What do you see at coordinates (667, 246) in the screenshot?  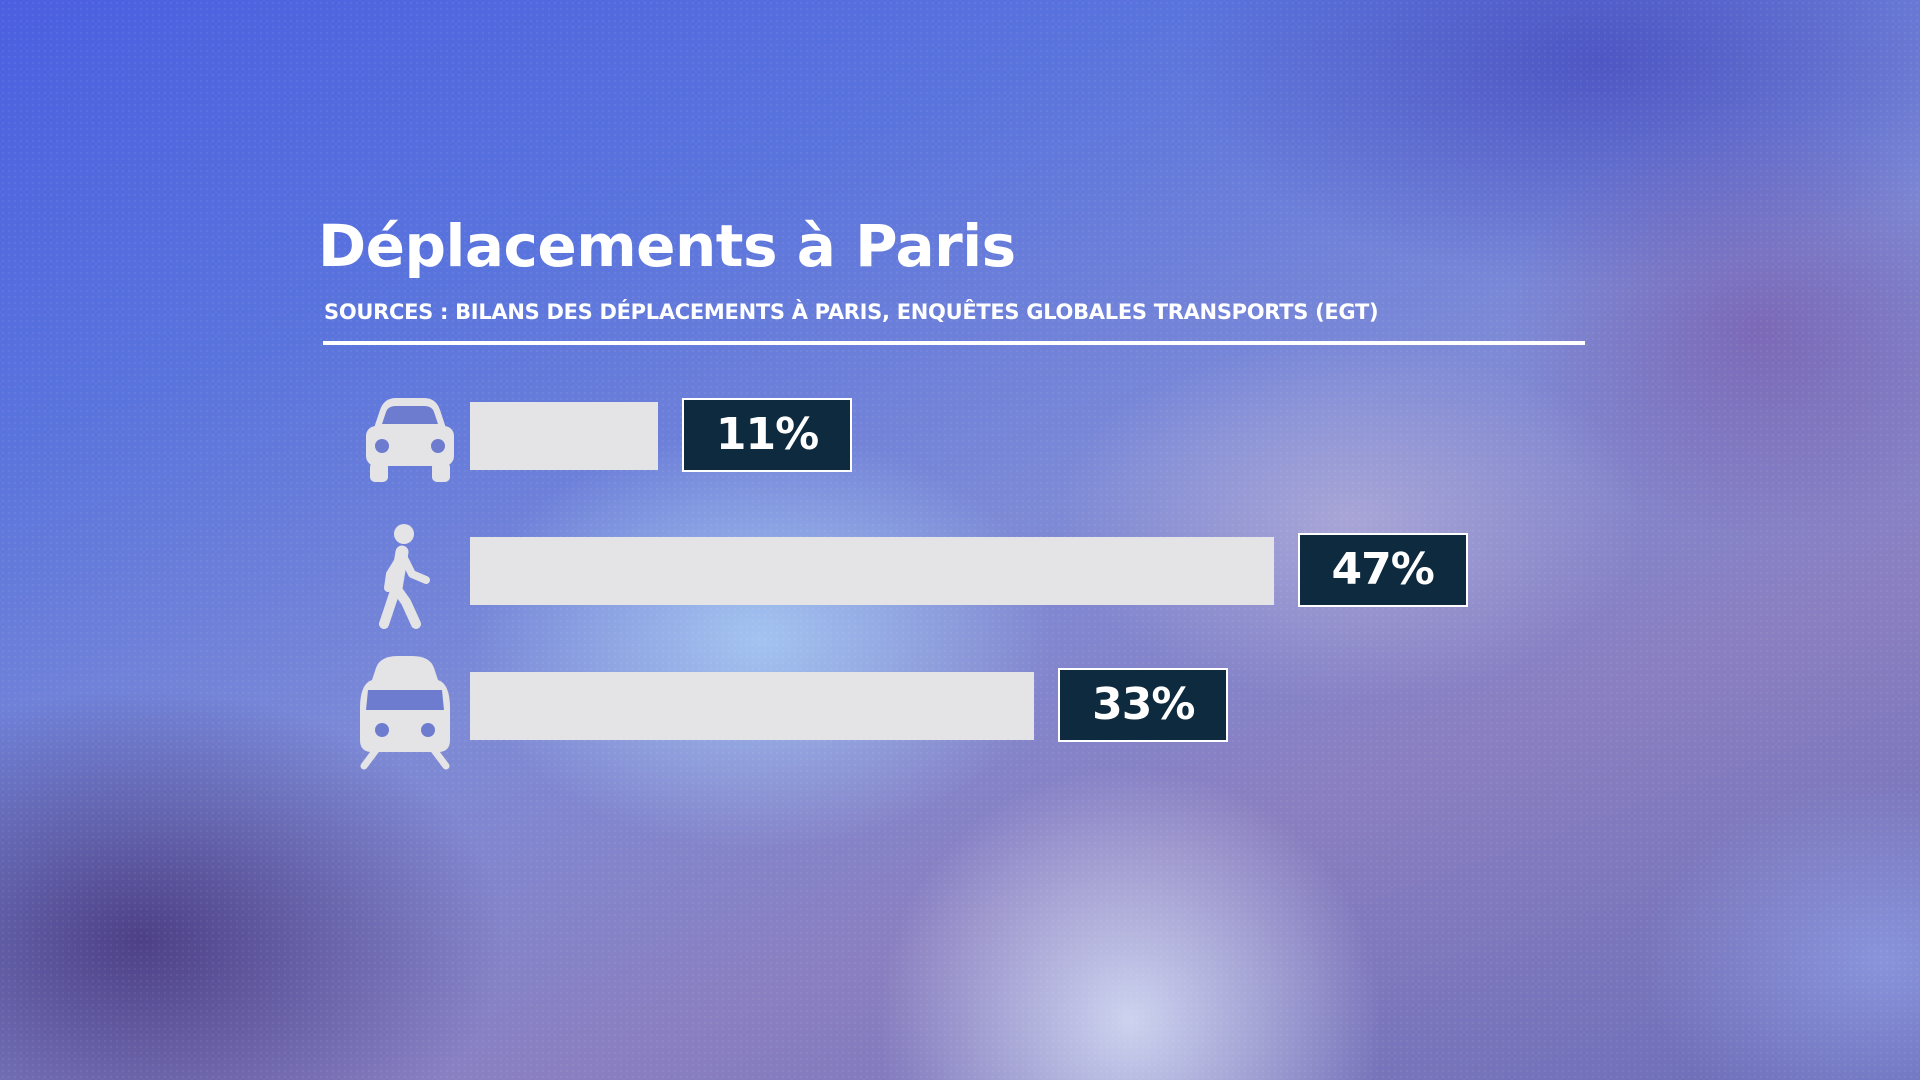 I see `chart-title: Déplacements à Paris` at bounding box center [667, 246].